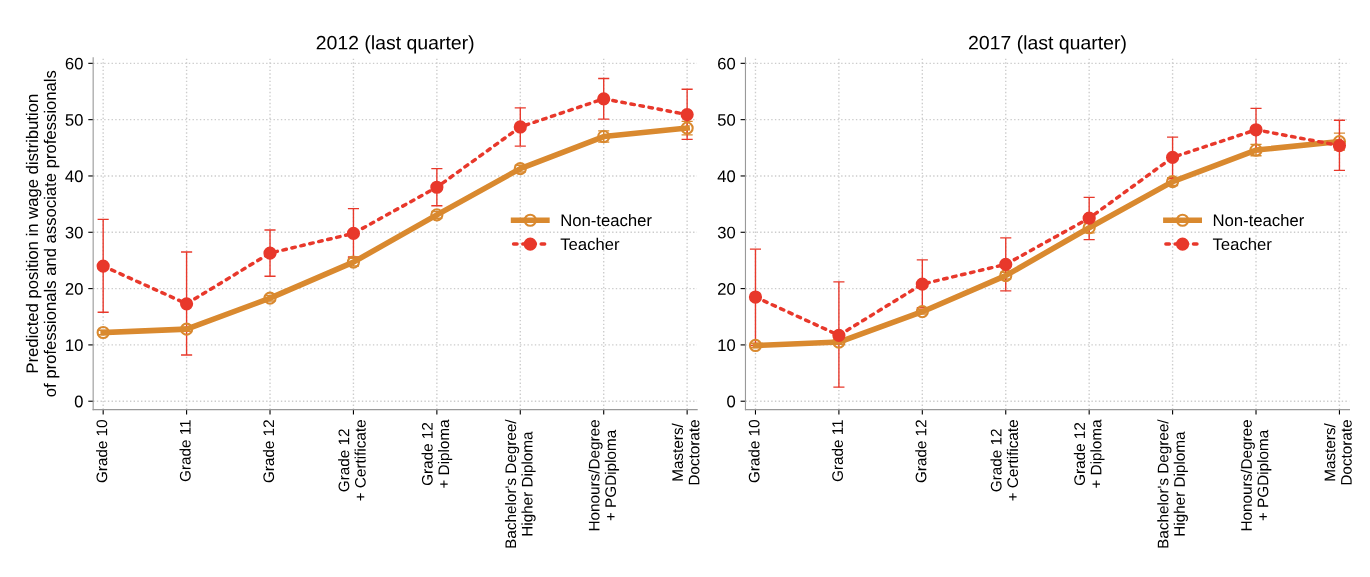 This screenshot has width=1370, height=577. I want to click on chart-title: 2017 (last quarter), so click(1047, 44).